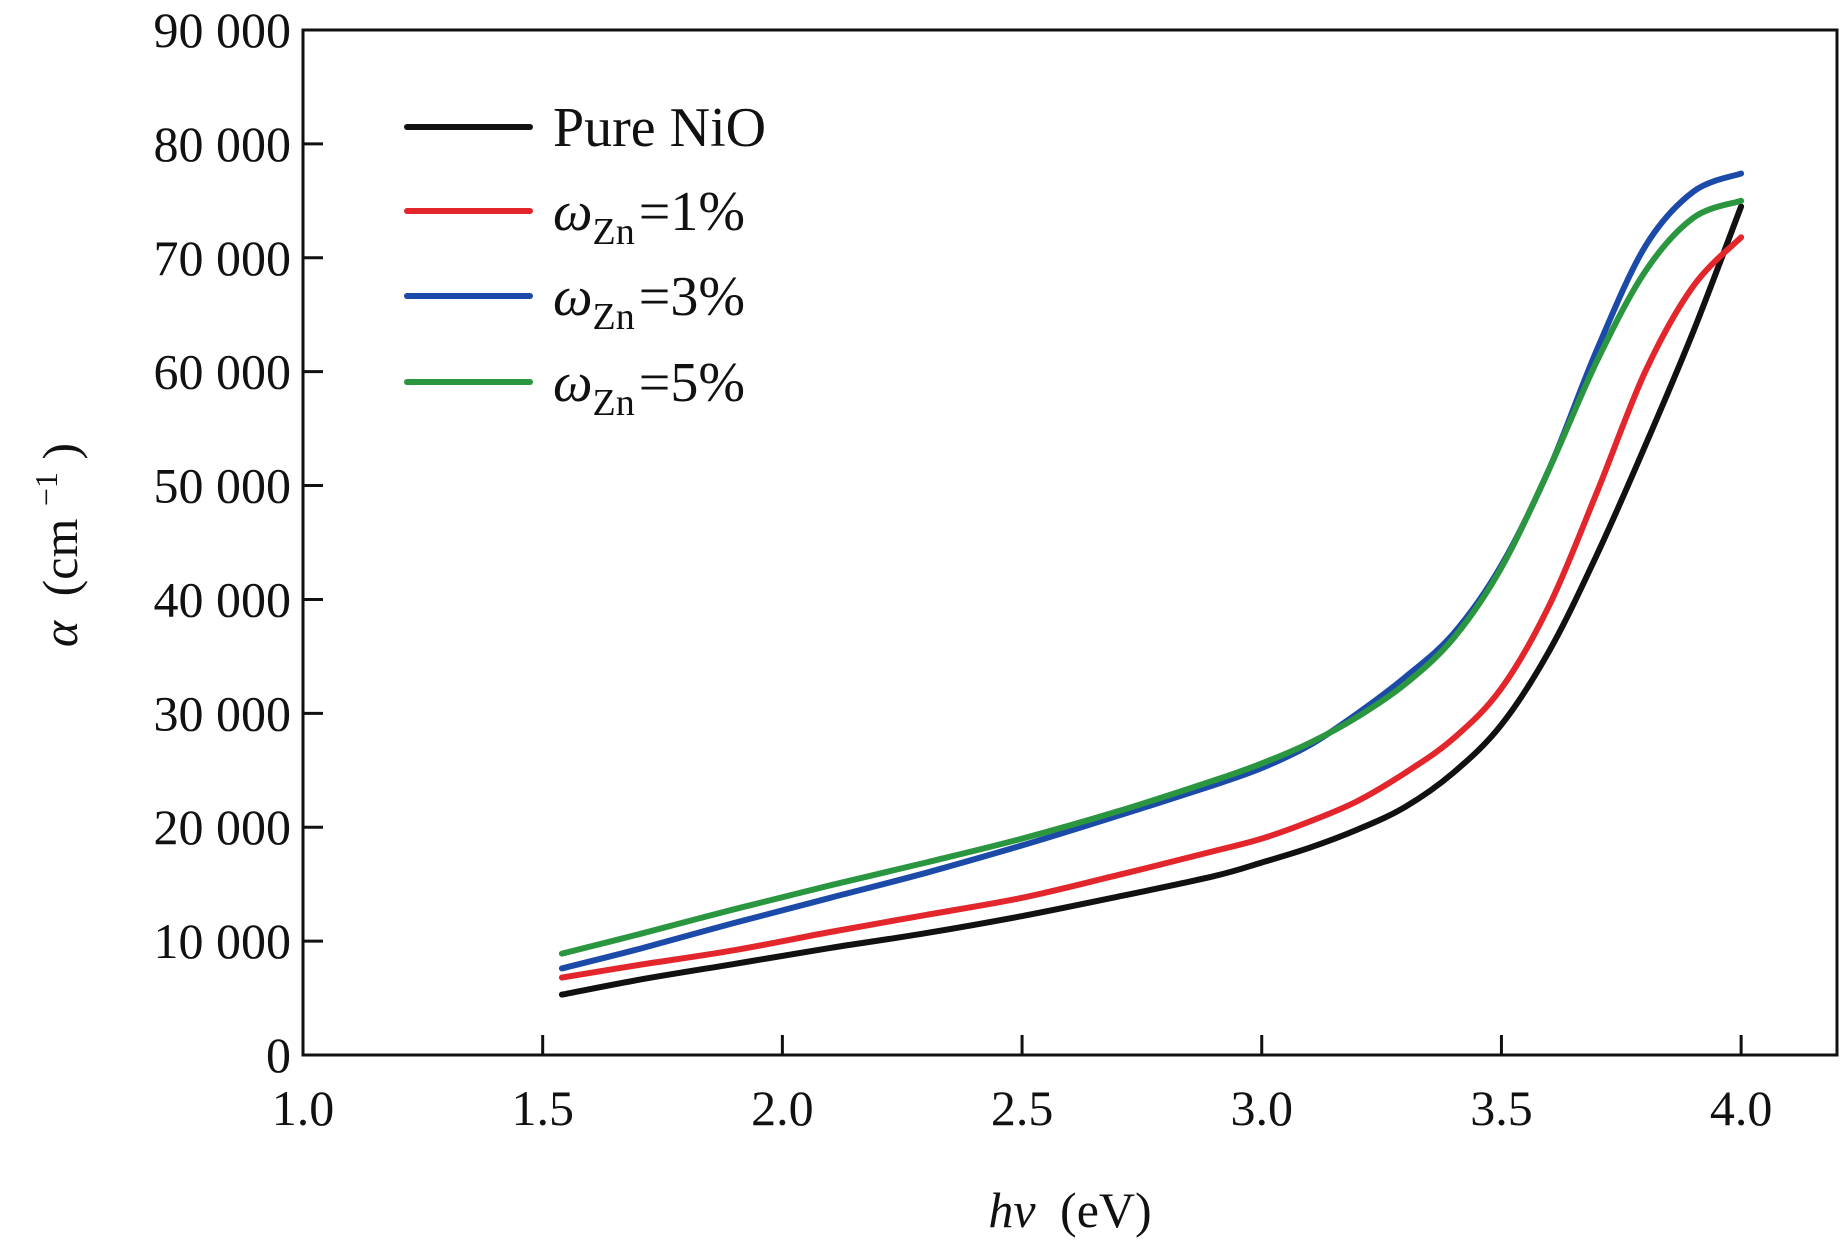 The image size is (1840, 1248). Describe the element at coordinates (649, 302) in the screenshot. I see `legend-label: ωZn=3%` at that location.